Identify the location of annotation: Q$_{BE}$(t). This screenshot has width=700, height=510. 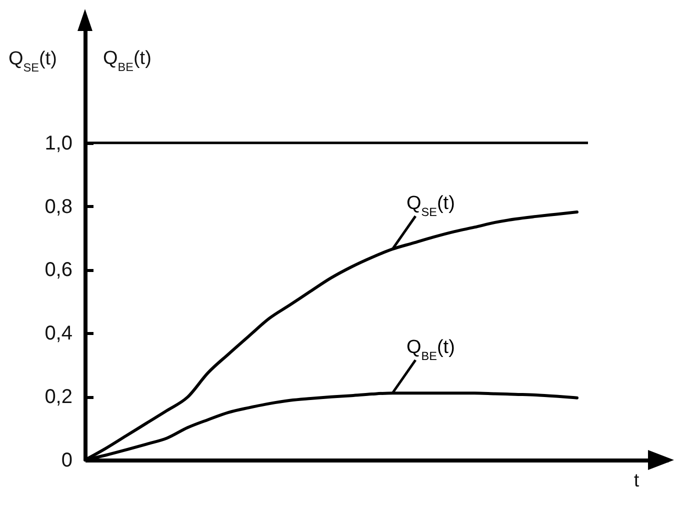
(127, 61).